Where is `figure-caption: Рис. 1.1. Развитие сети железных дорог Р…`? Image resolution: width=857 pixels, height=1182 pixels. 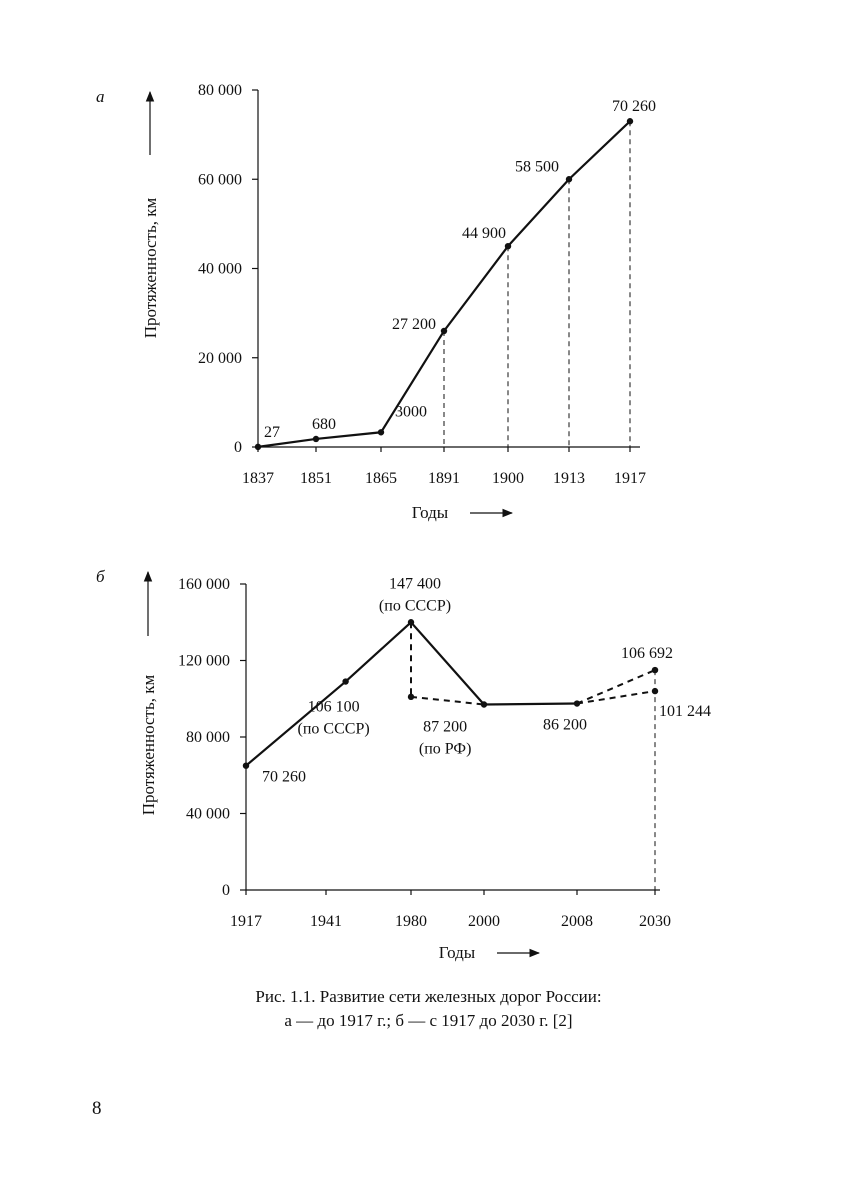 figure-caption: Рис. 1.1. Развитие сети железных дорог Р… is located at coordinates (428, 1009).